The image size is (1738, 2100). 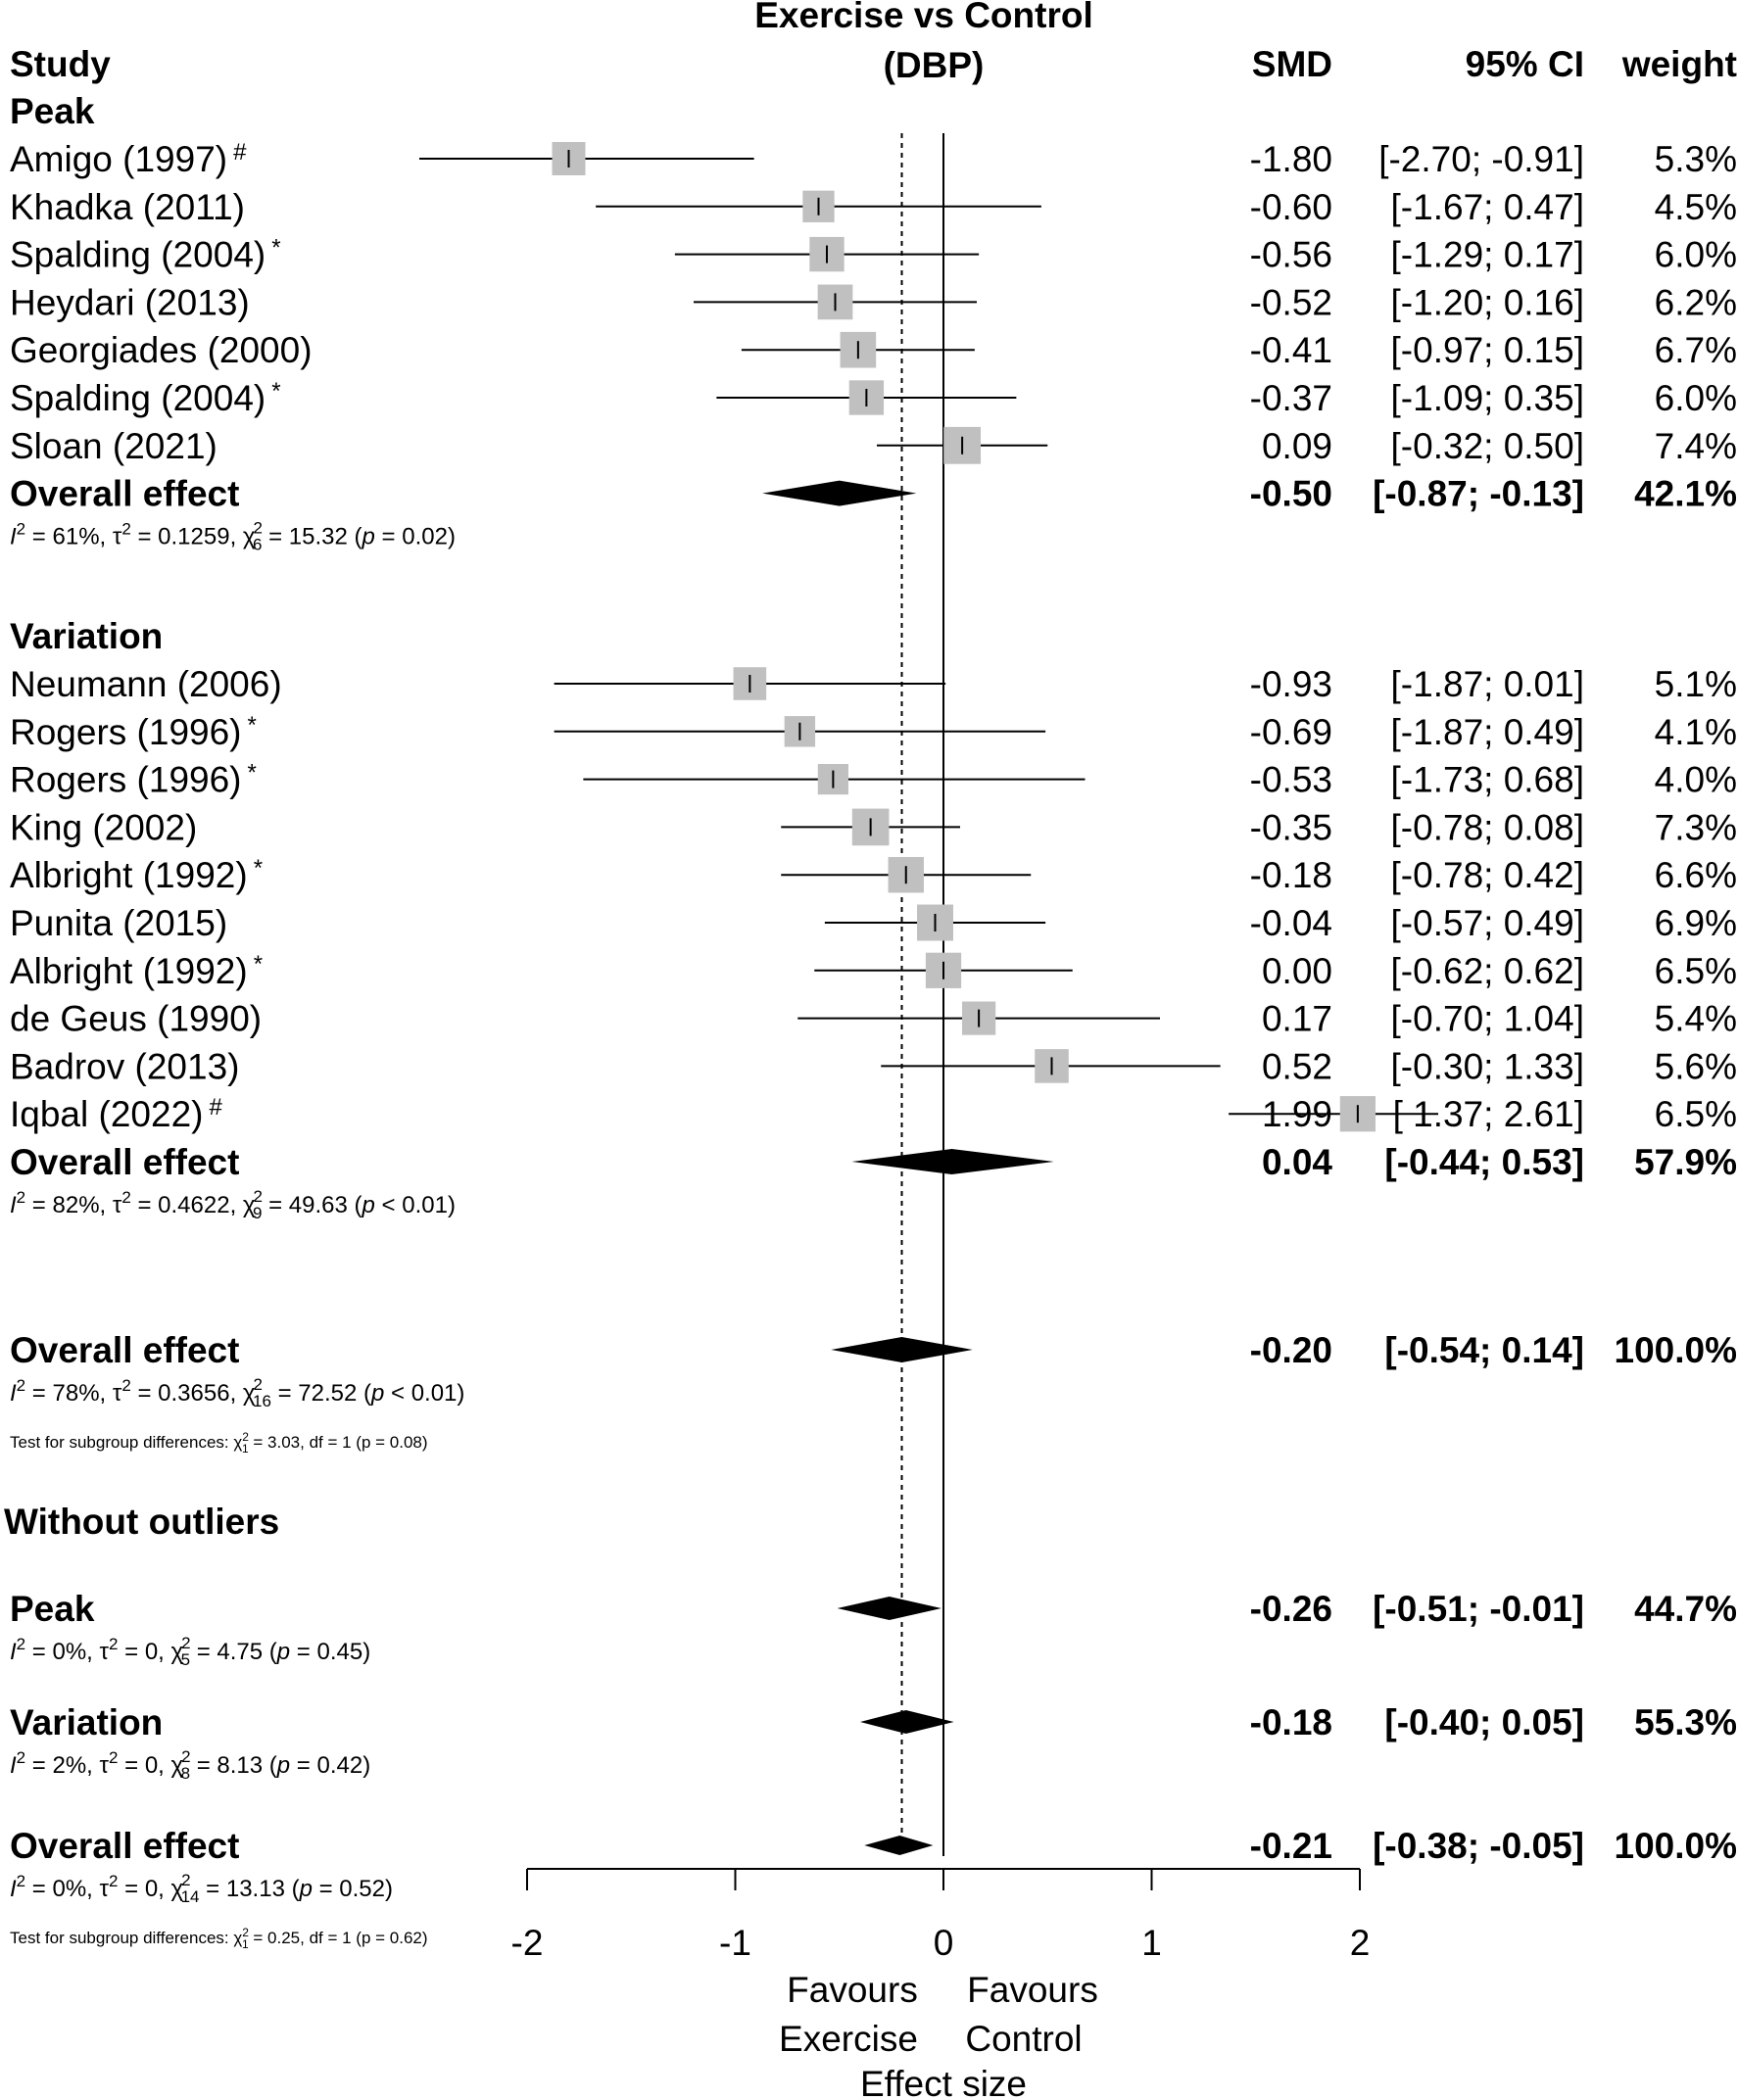 I want to click on study-ci: [-0.62; 0.62], so click(x=1487, y=971).